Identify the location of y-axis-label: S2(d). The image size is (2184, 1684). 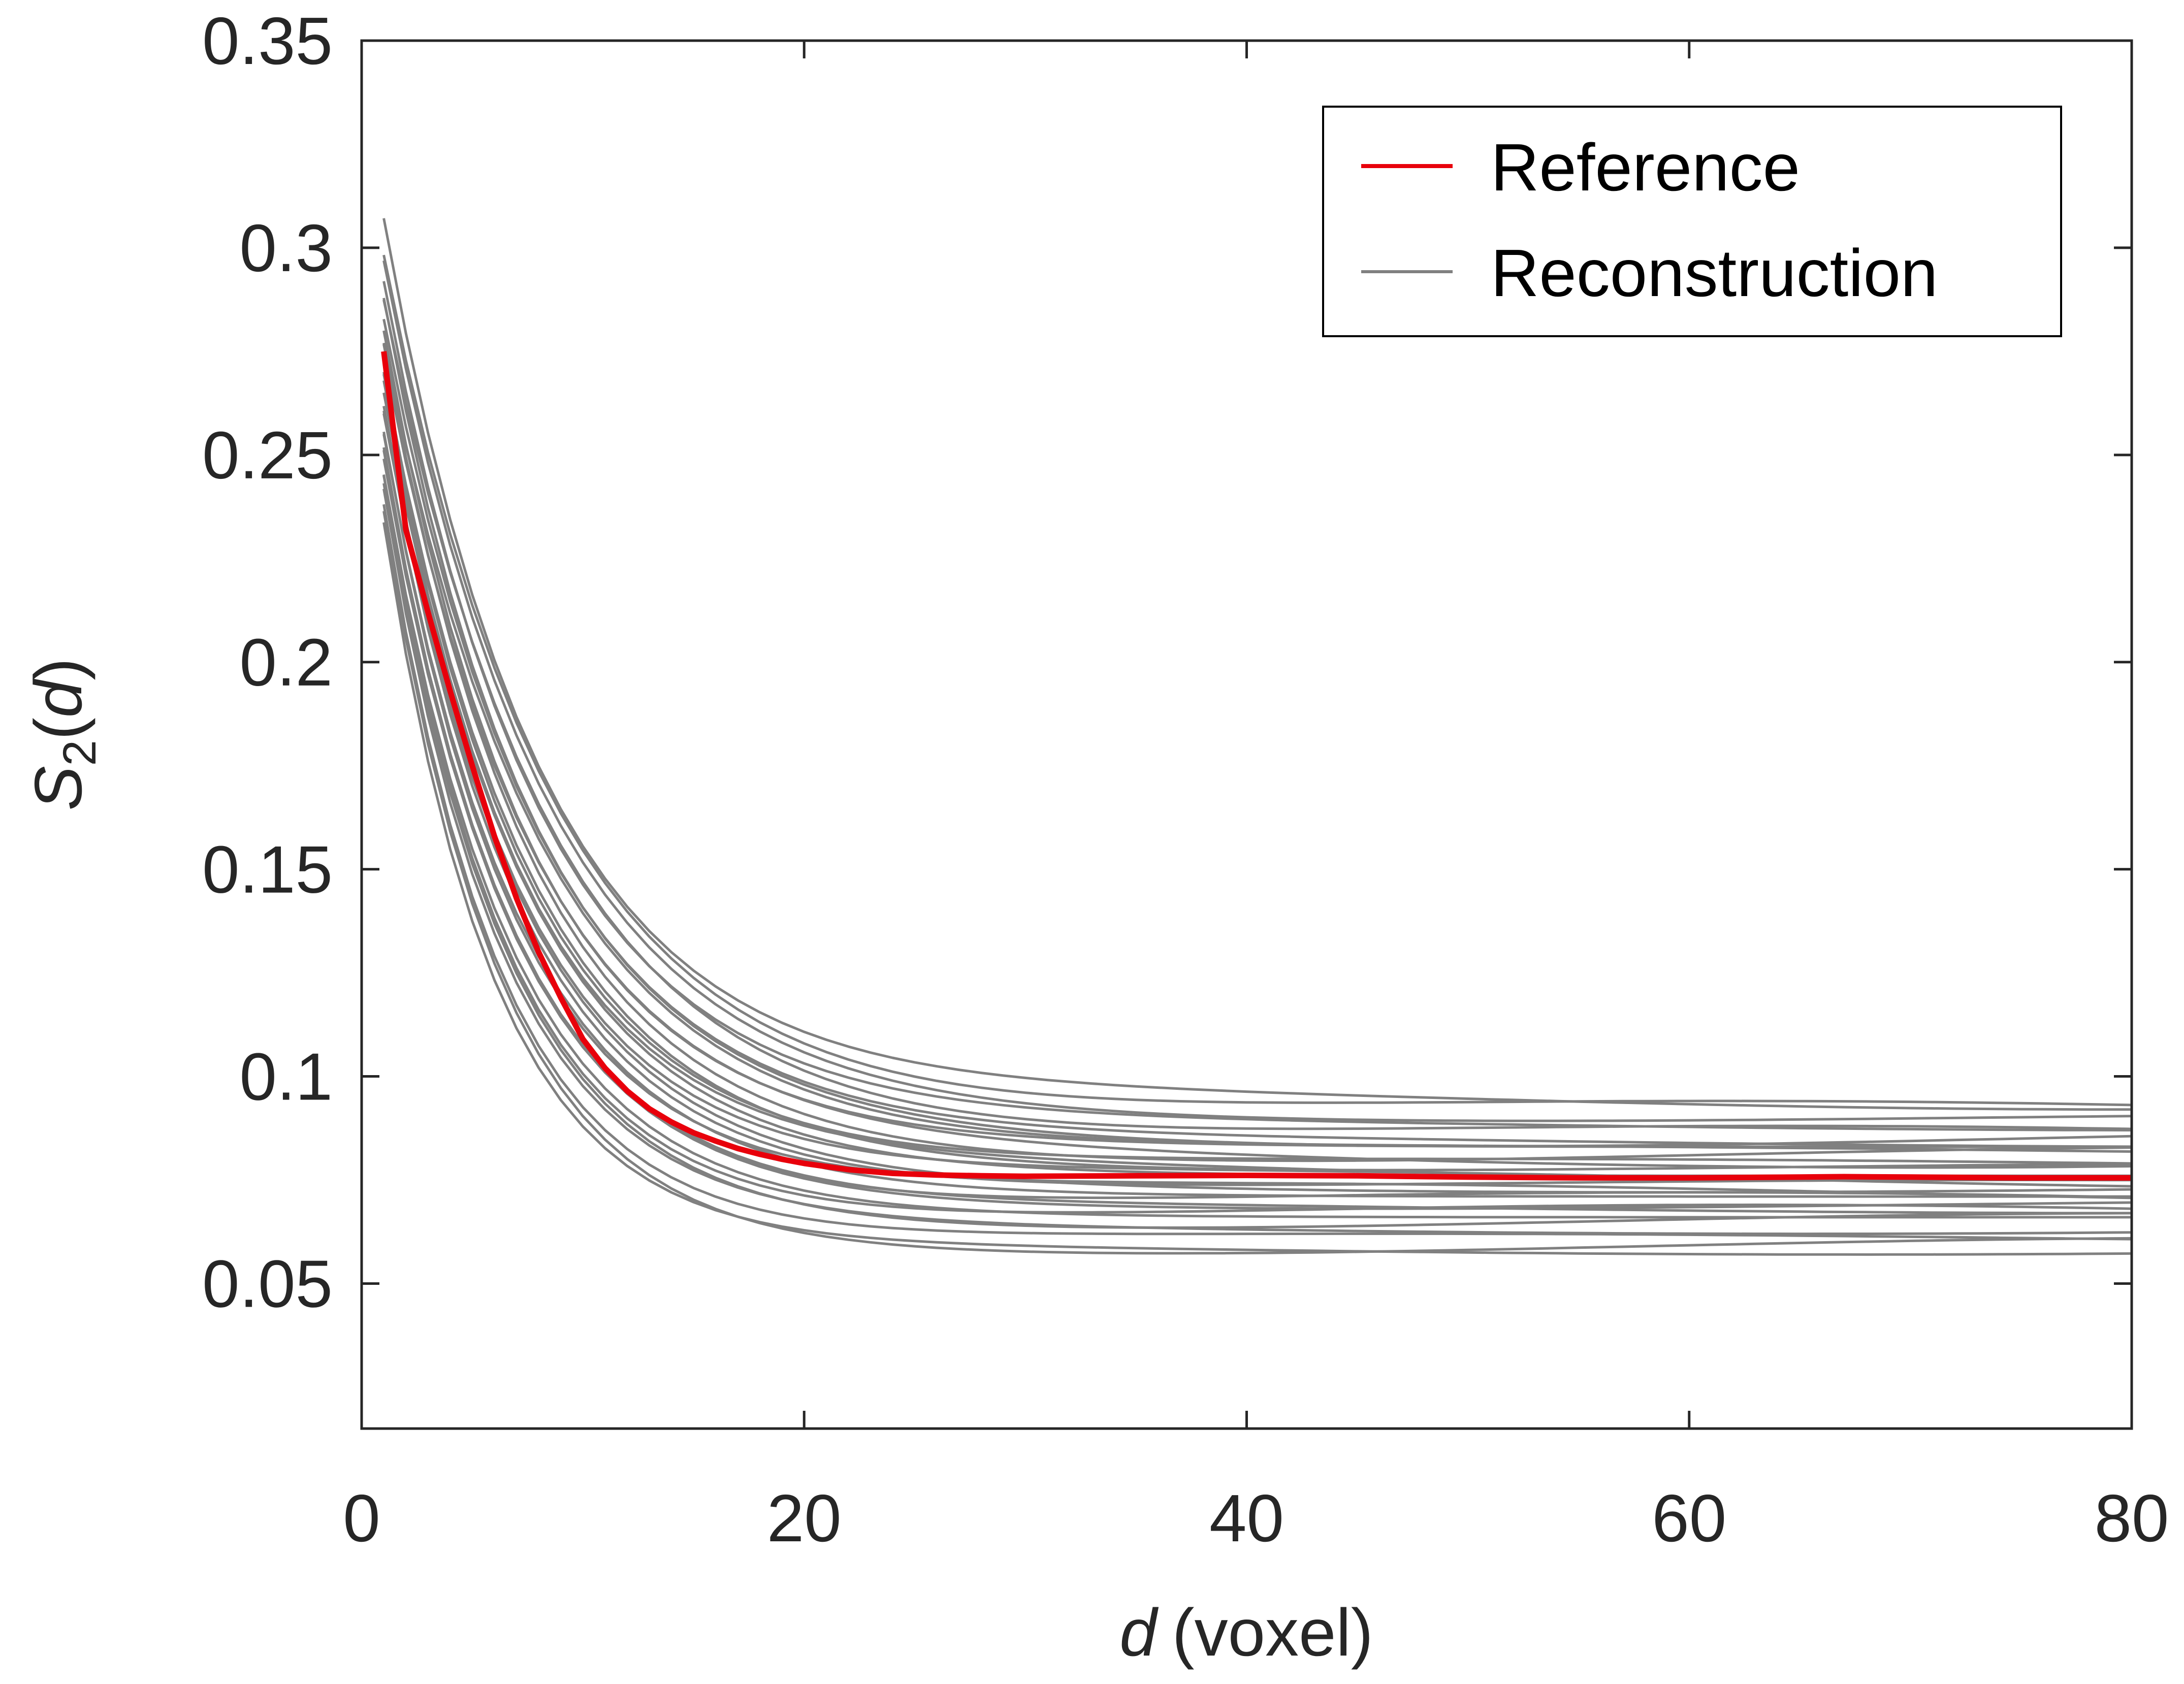
(64, 735).